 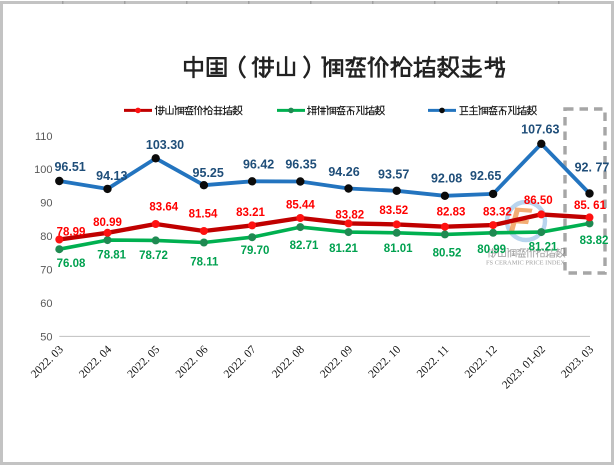 What do you see at coordinates (165, 145) in the screenshot?
I see `svg-text: 103.30` at bounding box center [165, 145].